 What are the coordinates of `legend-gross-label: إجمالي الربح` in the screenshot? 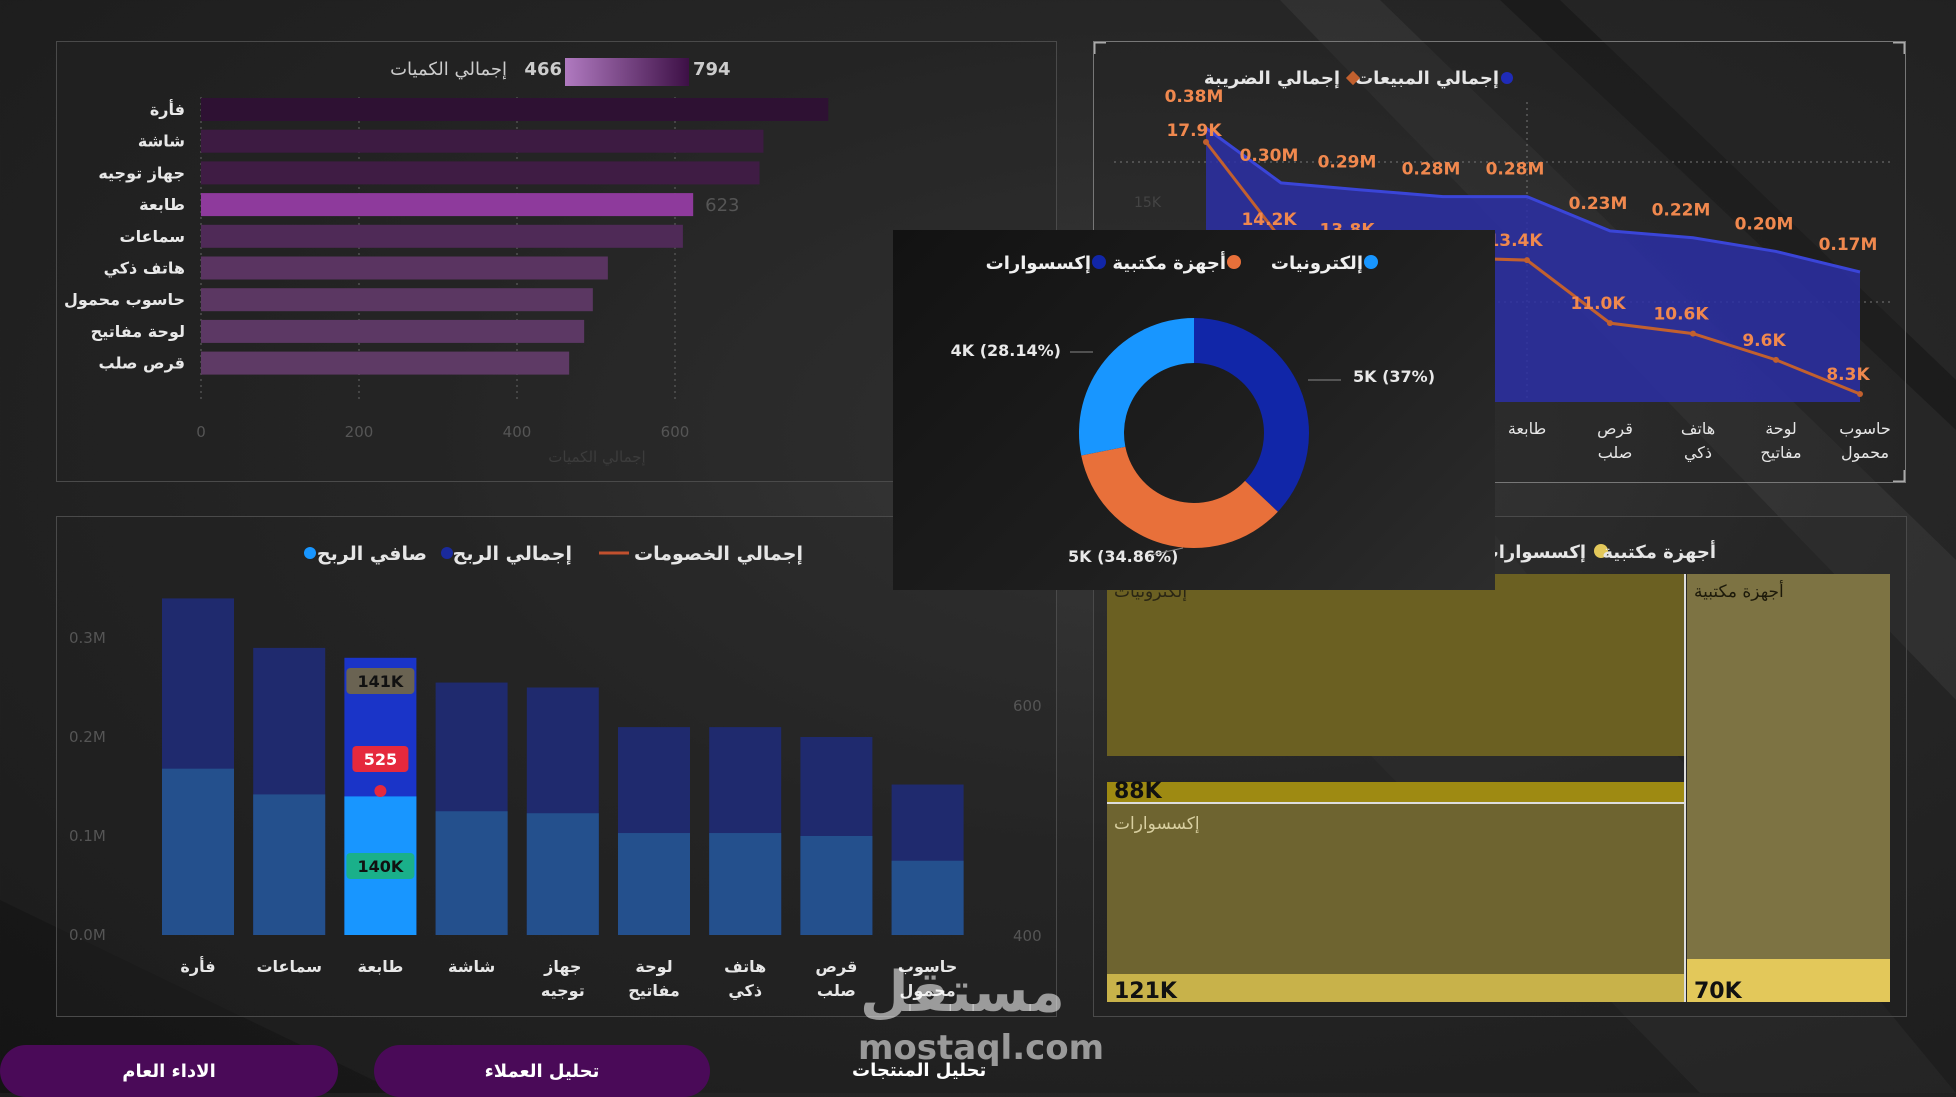 It's located at (512, 554).